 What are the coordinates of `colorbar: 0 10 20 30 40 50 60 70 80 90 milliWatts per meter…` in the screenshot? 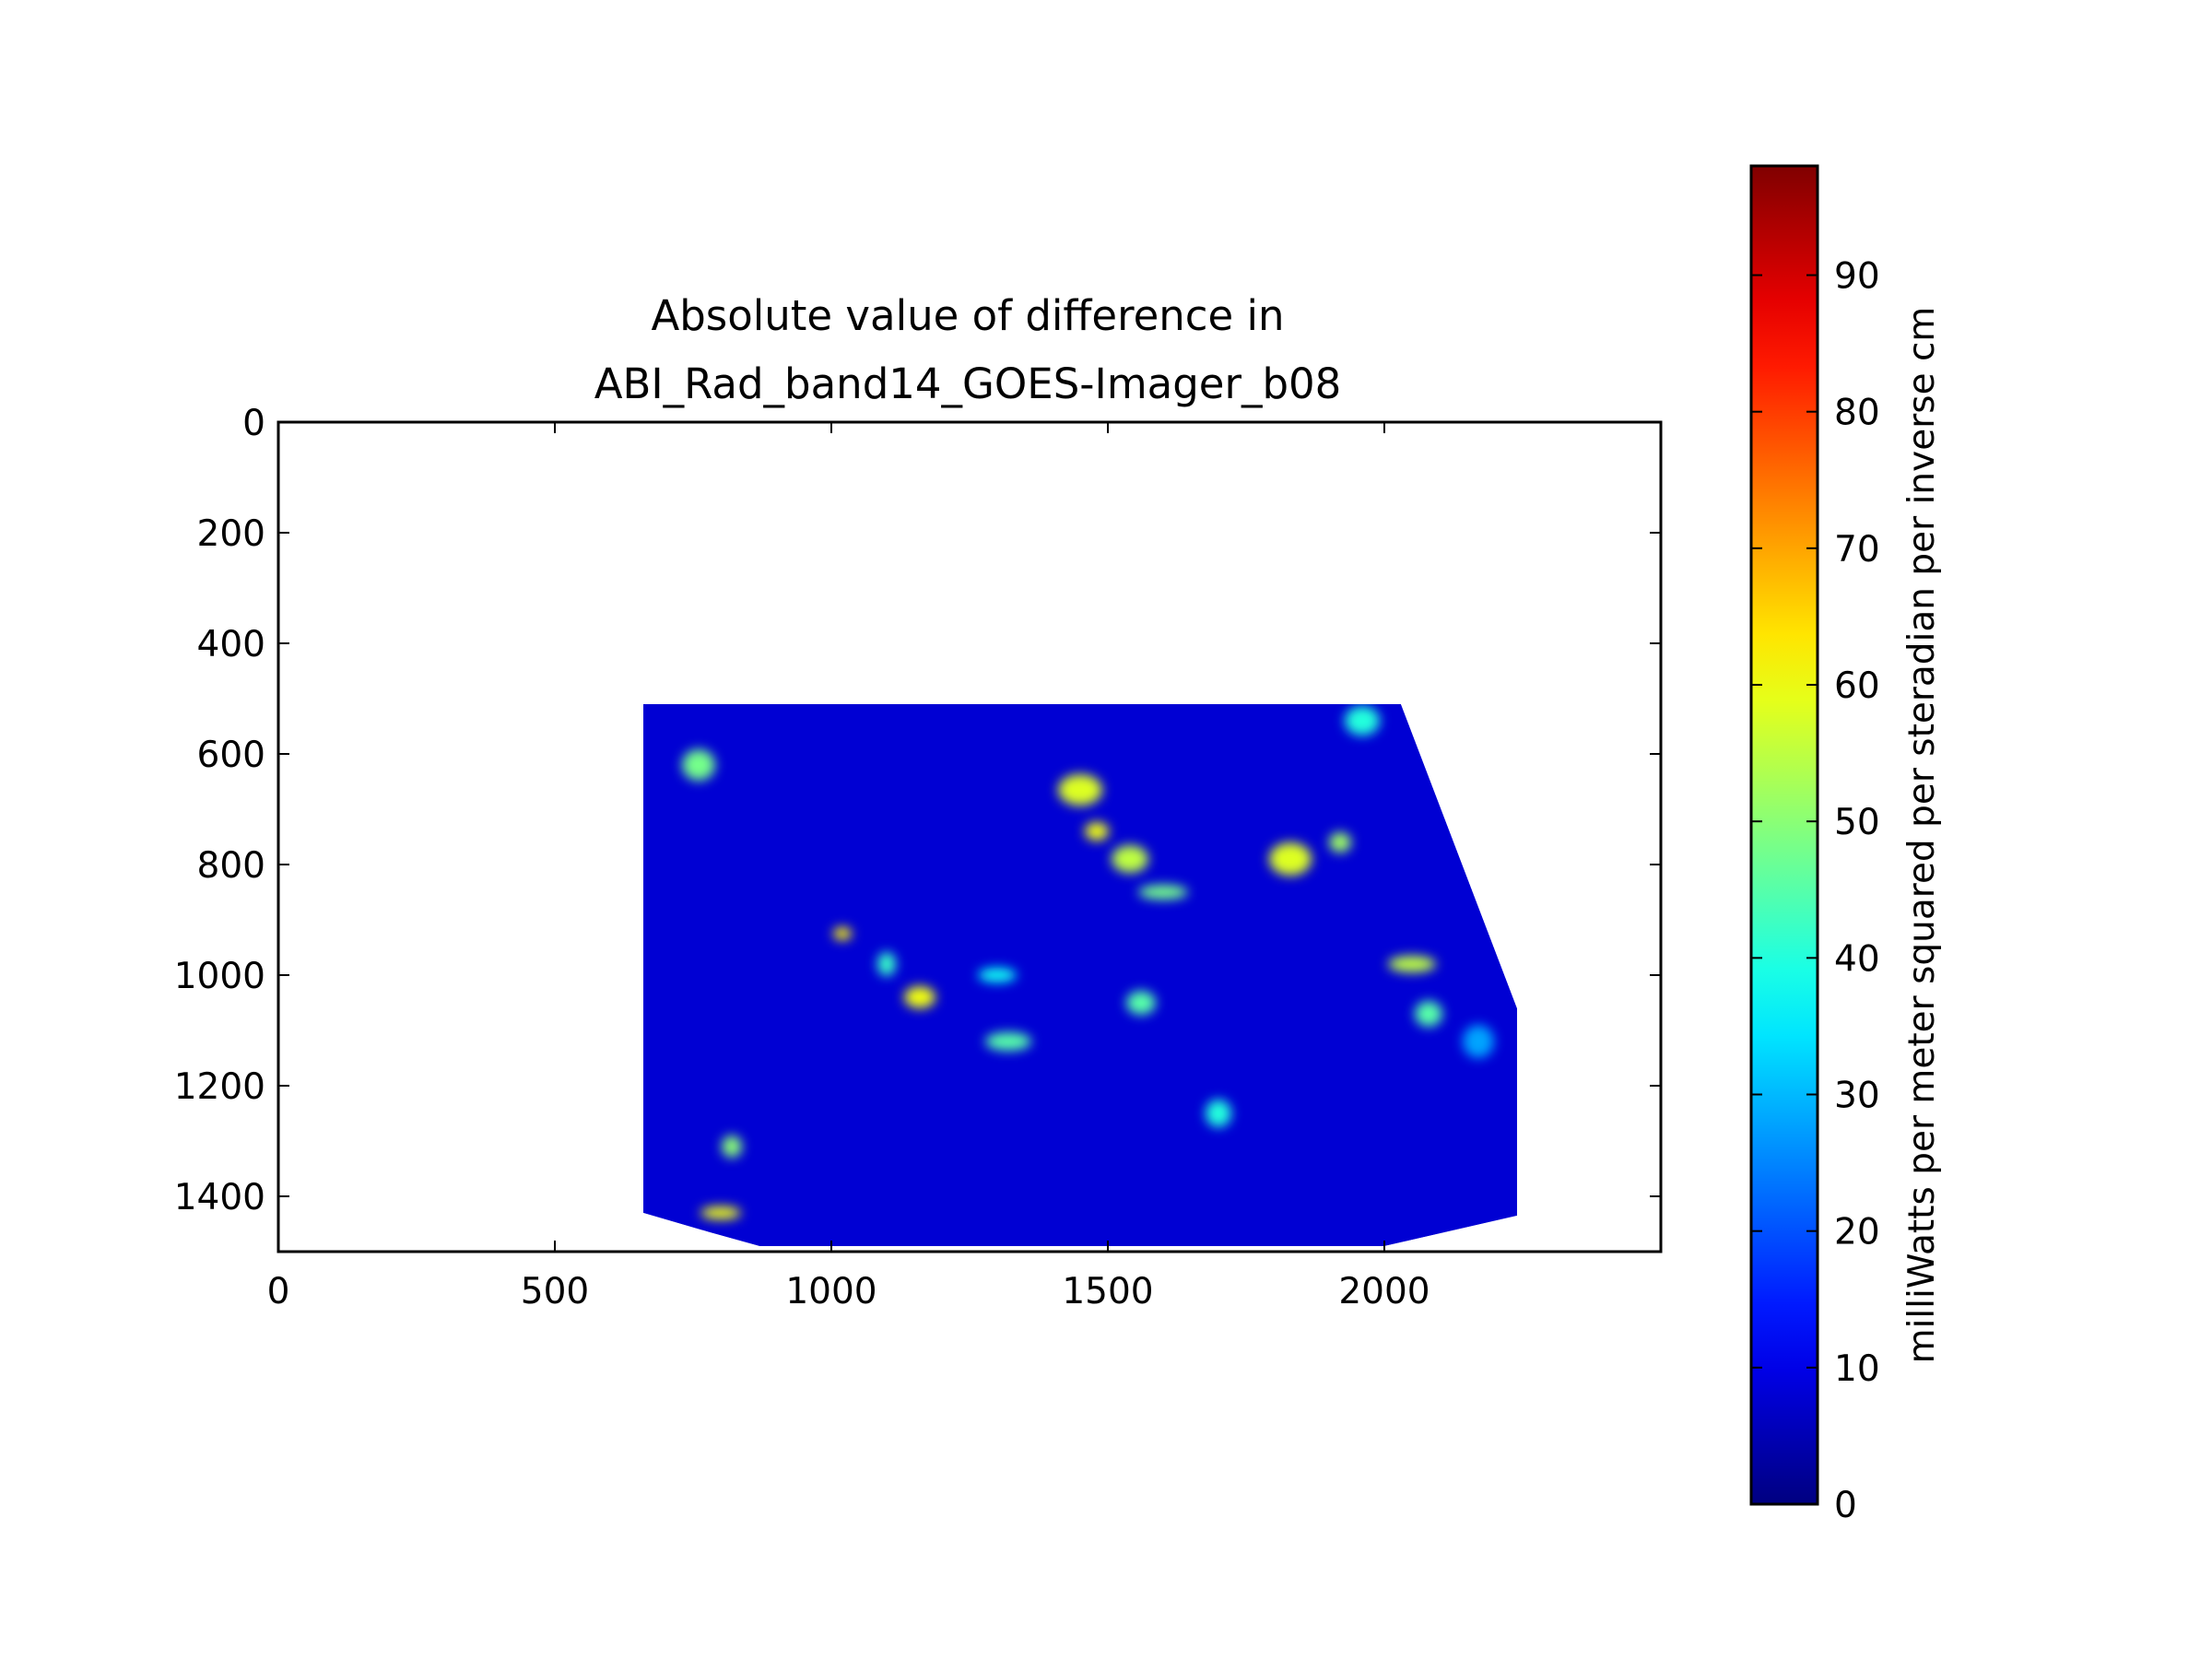 It's located at (1846, 845).